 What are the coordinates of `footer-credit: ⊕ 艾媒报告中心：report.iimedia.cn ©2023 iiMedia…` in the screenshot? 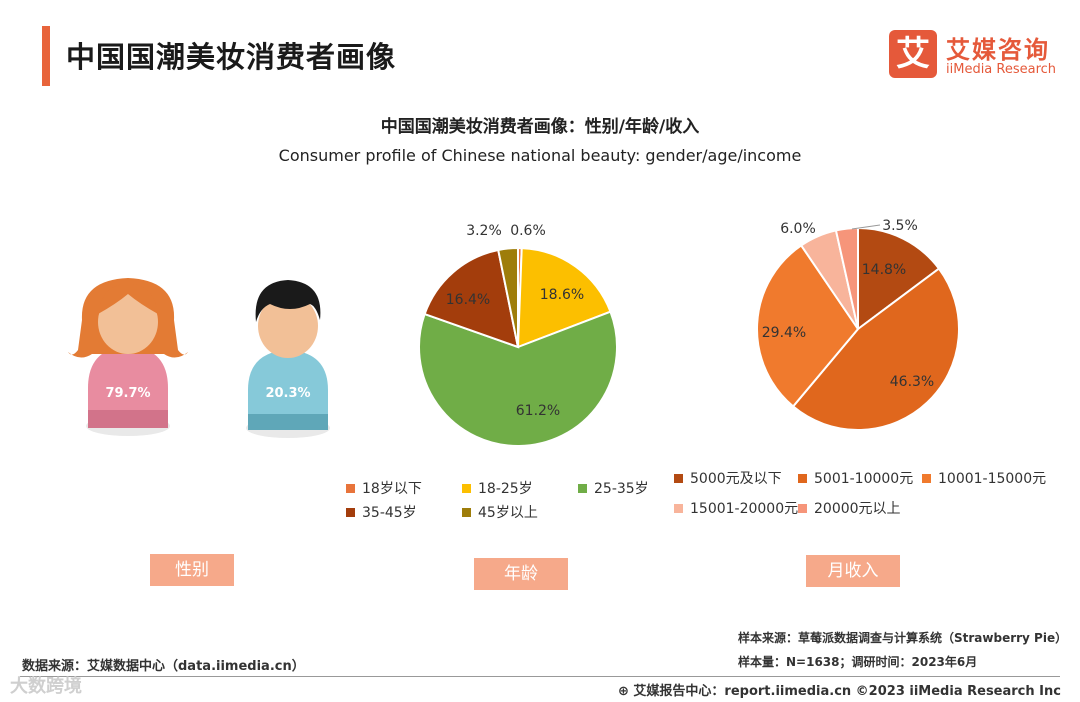 It's located at (839, 689).